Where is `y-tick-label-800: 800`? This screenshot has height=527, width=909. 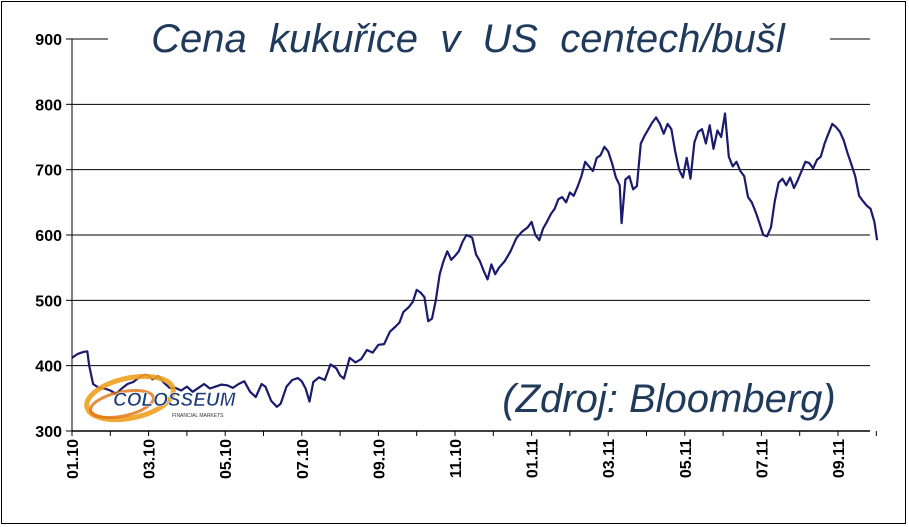 y-tick-label-800: 800 is located at coordinates (48, 105).